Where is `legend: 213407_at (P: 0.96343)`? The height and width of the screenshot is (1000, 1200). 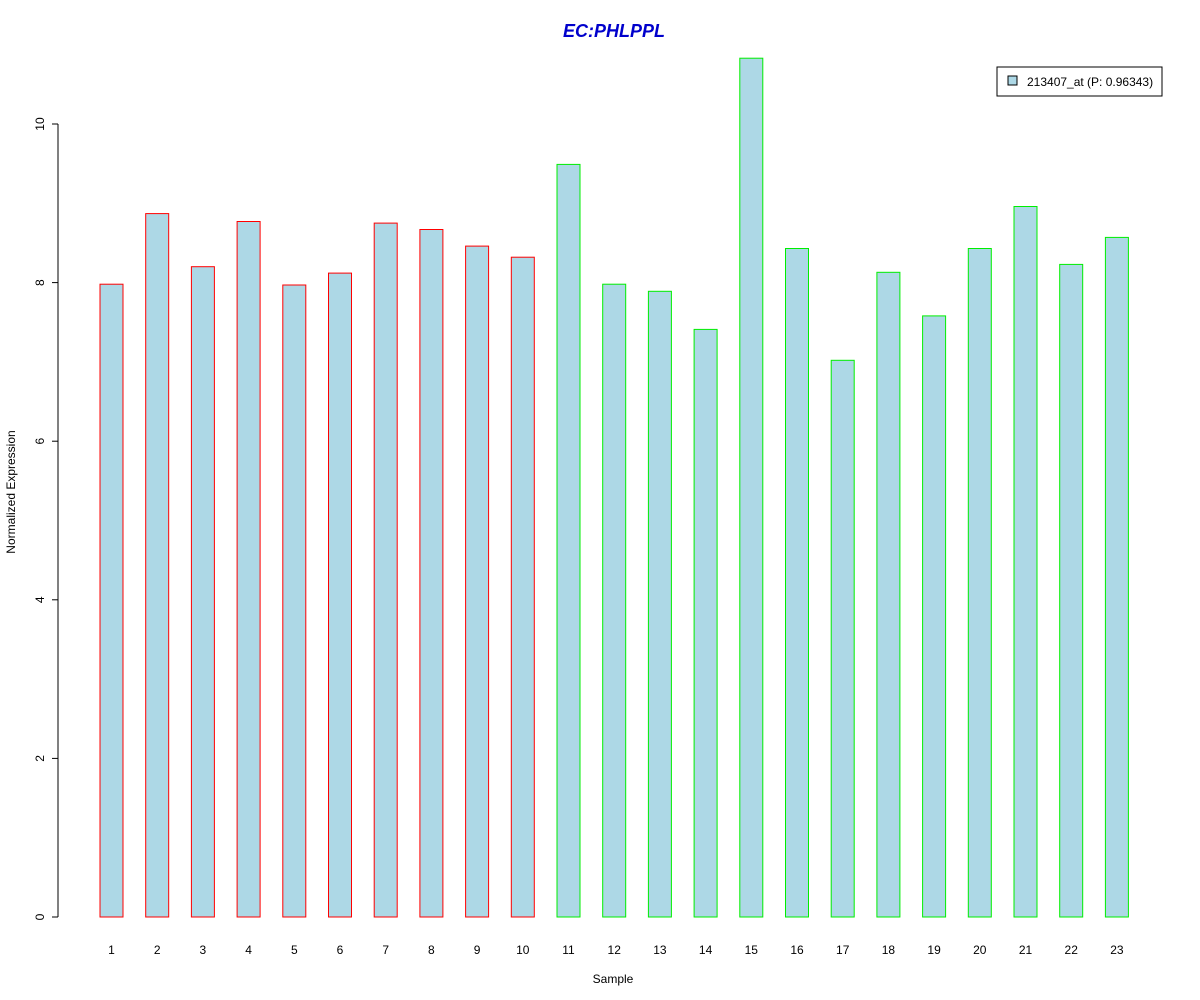 legend: 213407_at (P: 0.96343) is located at coordinates (1079, 81).